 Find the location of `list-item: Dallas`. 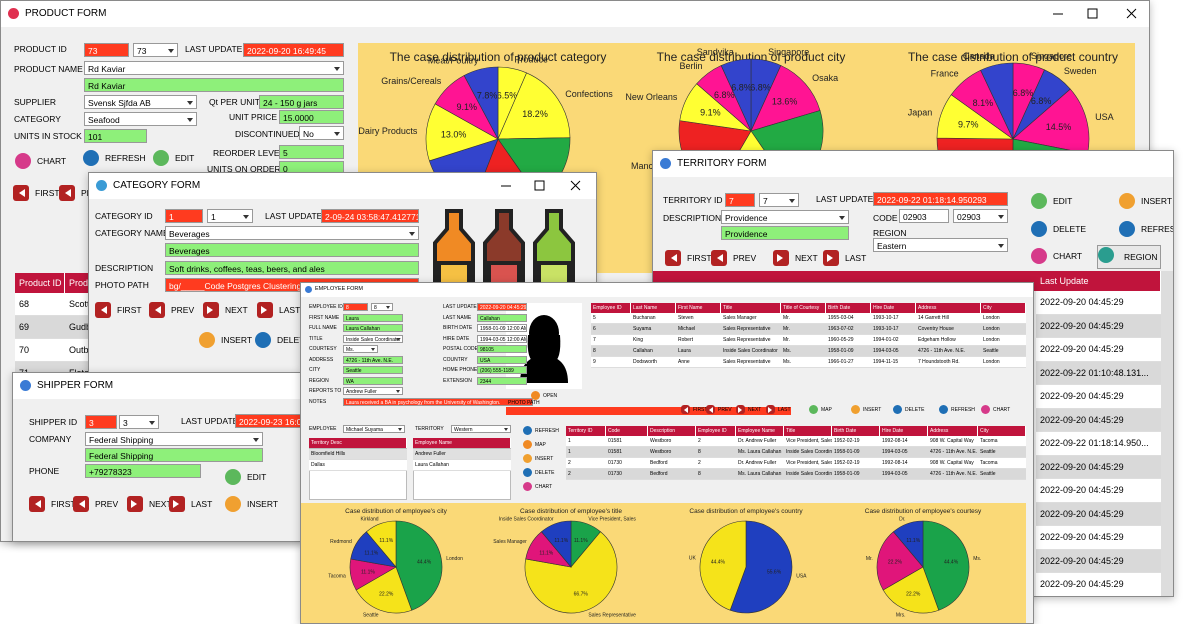

list-item: Dallas is located at coordinates (358, 465).